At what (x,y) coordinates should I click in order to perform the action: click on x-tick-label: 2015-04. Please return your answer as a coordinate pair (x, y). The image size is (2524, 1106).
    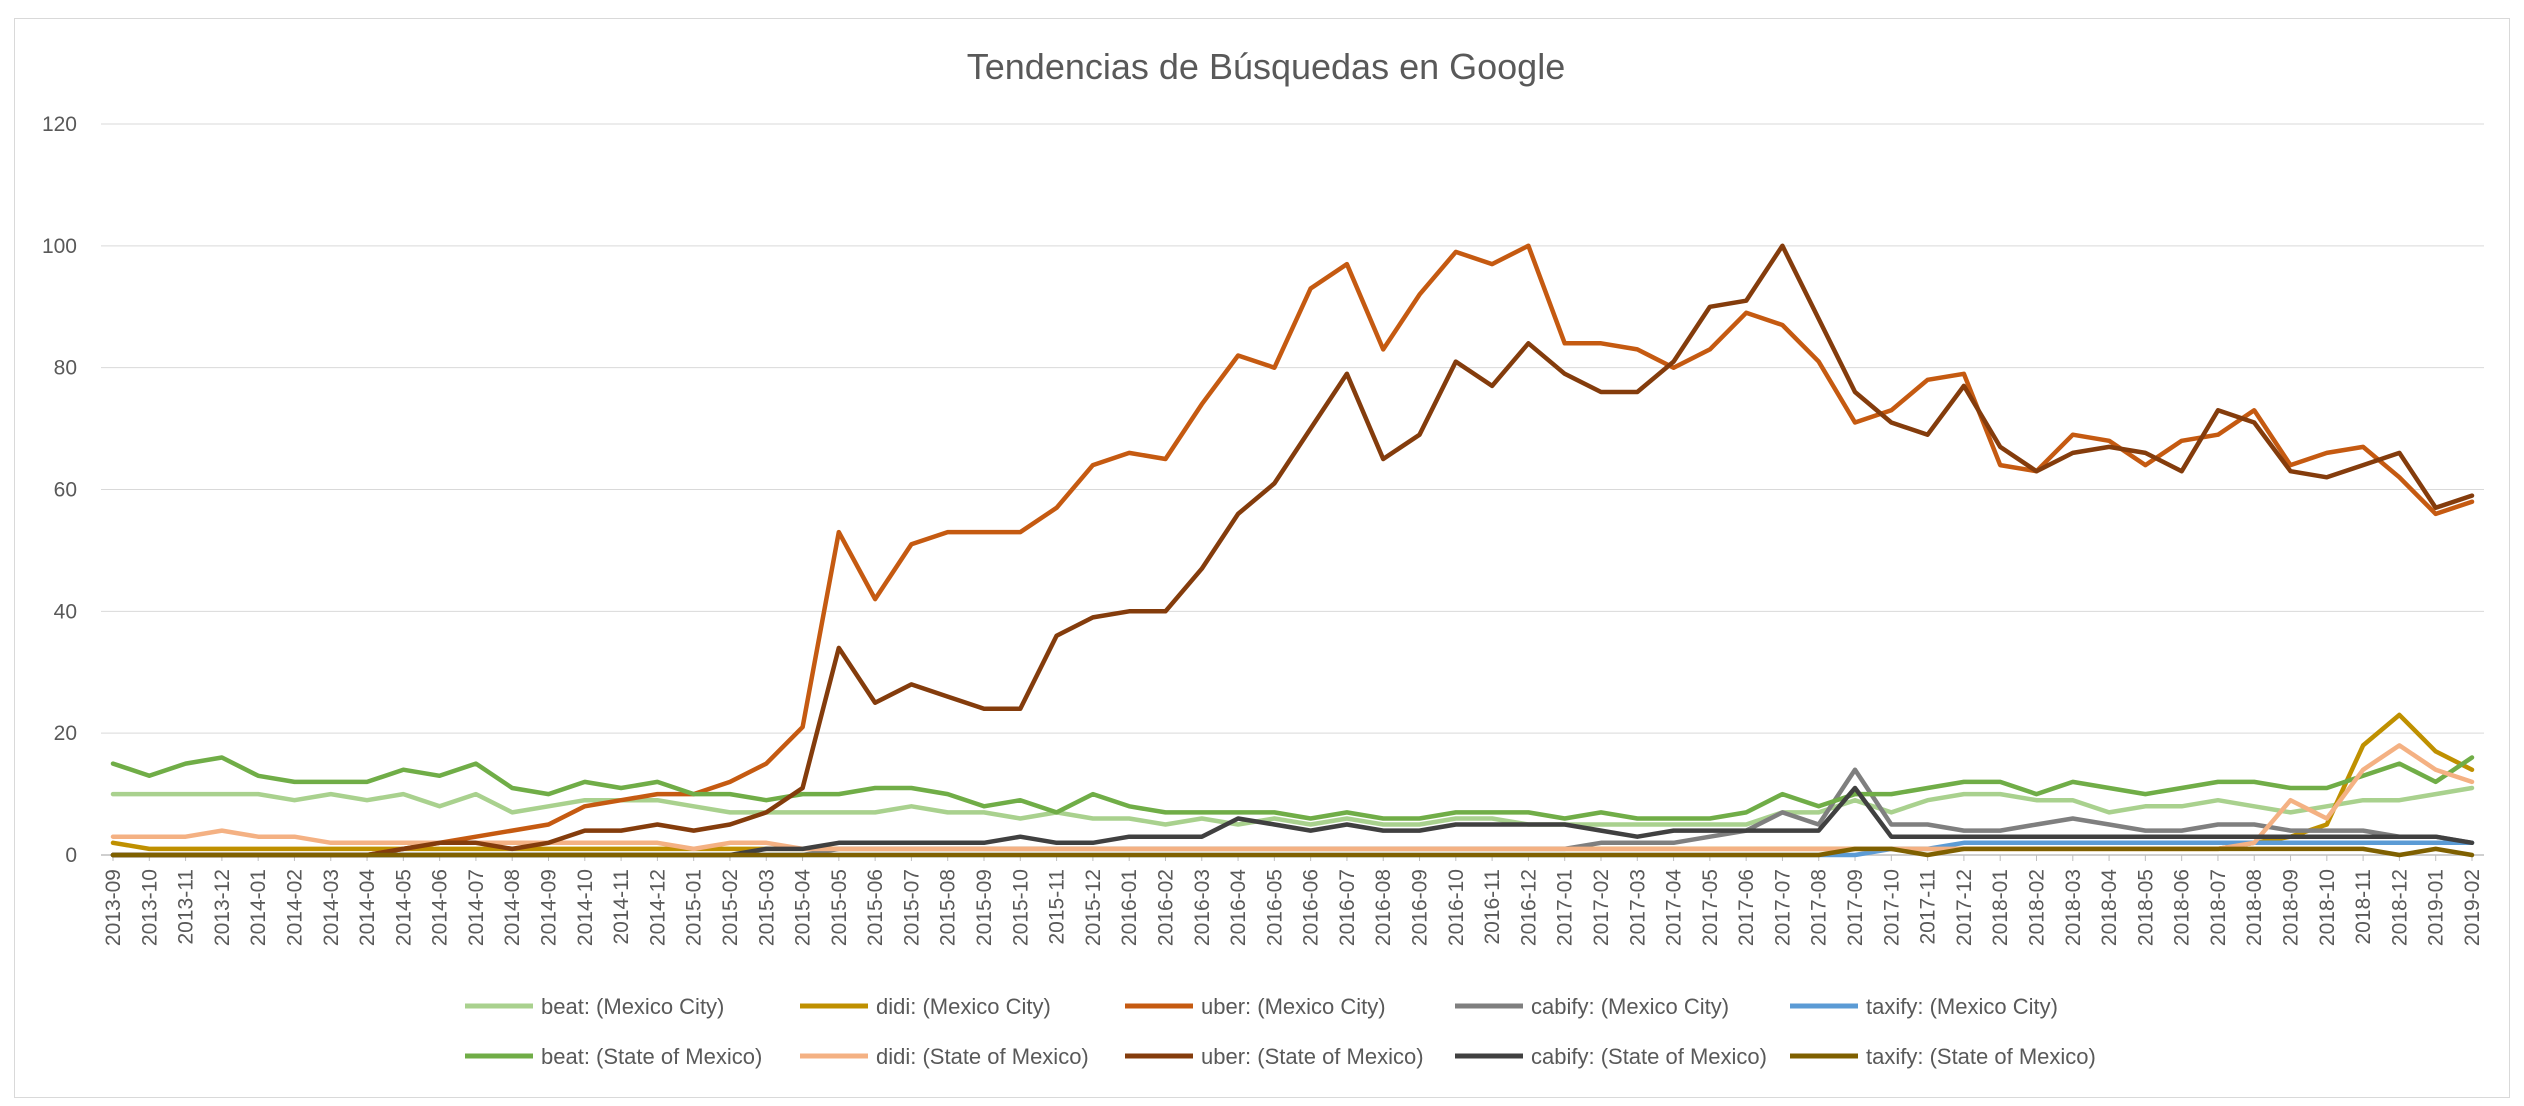
    Looking at the image, I should click on (803, 907).